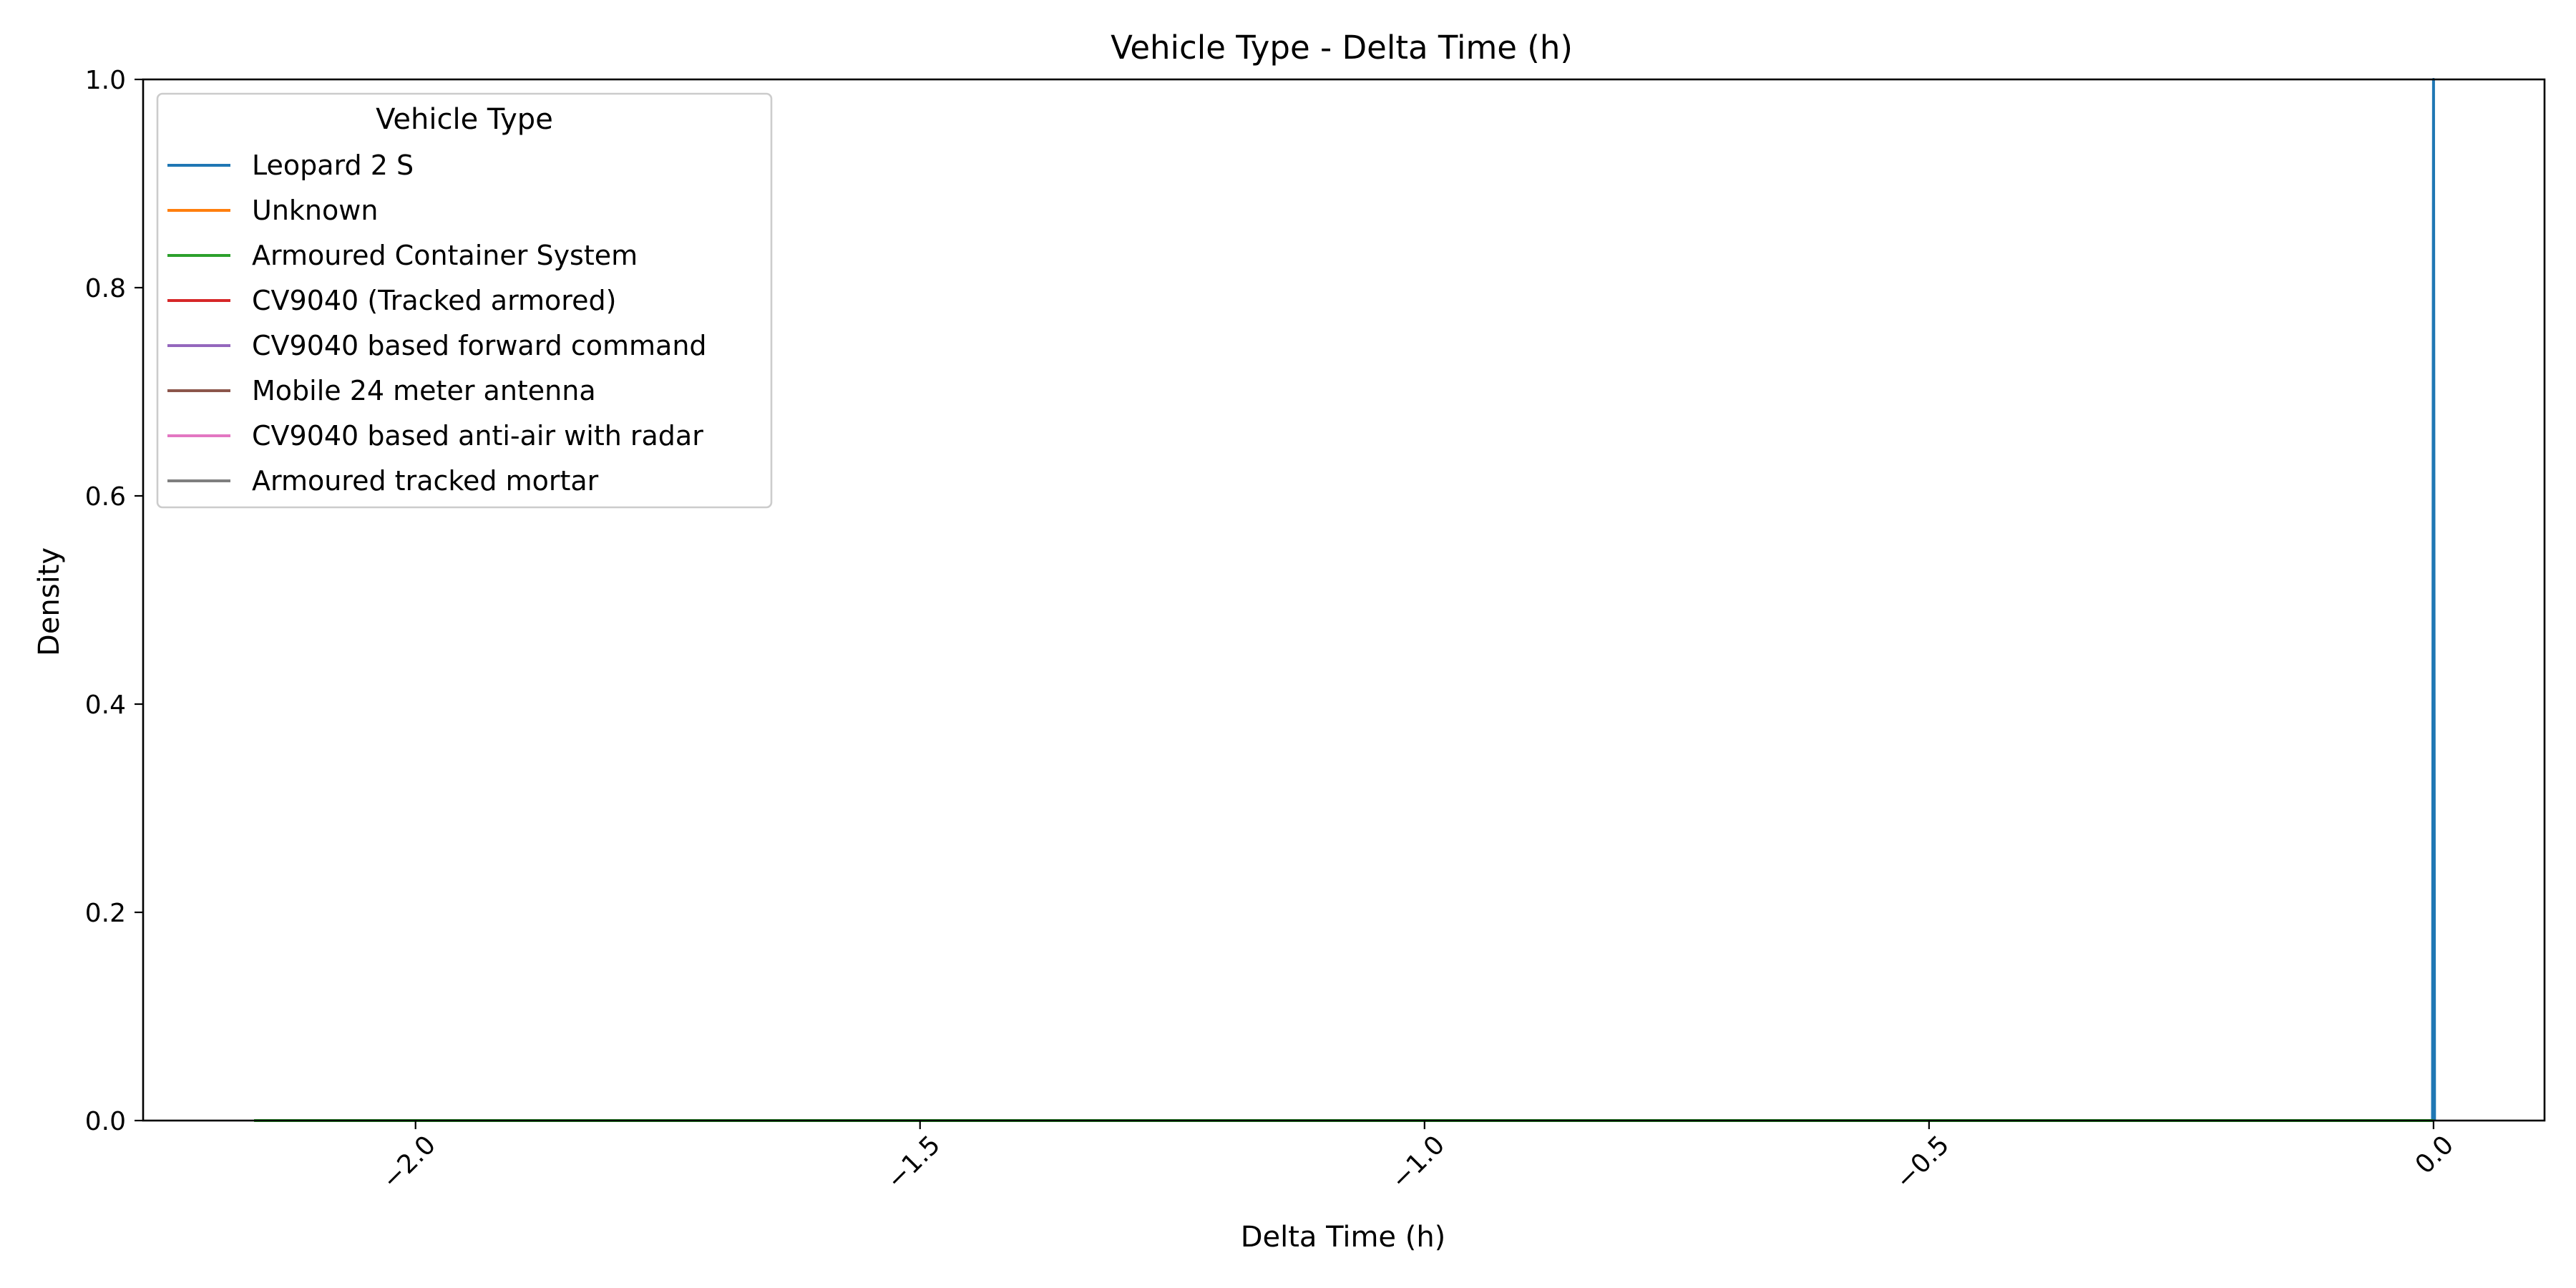  Describe the element at coordinates (105, 913) in the screenshot. I see `y-tick-label: 0.2` at that location.